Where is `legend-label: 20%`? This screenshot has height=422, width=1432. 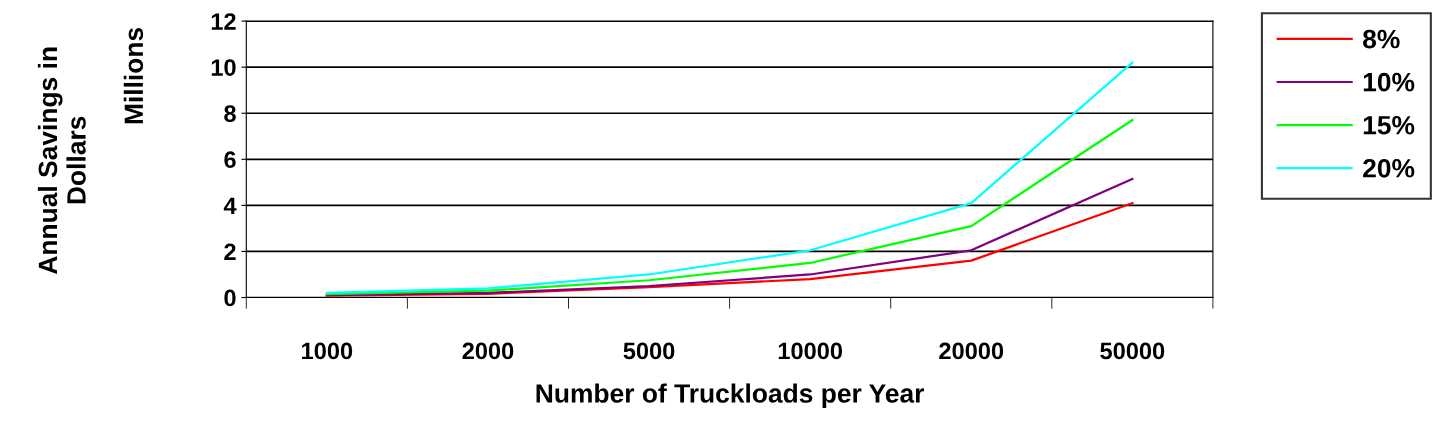 legend-label: 20% is located at coordinates (1389, 168).